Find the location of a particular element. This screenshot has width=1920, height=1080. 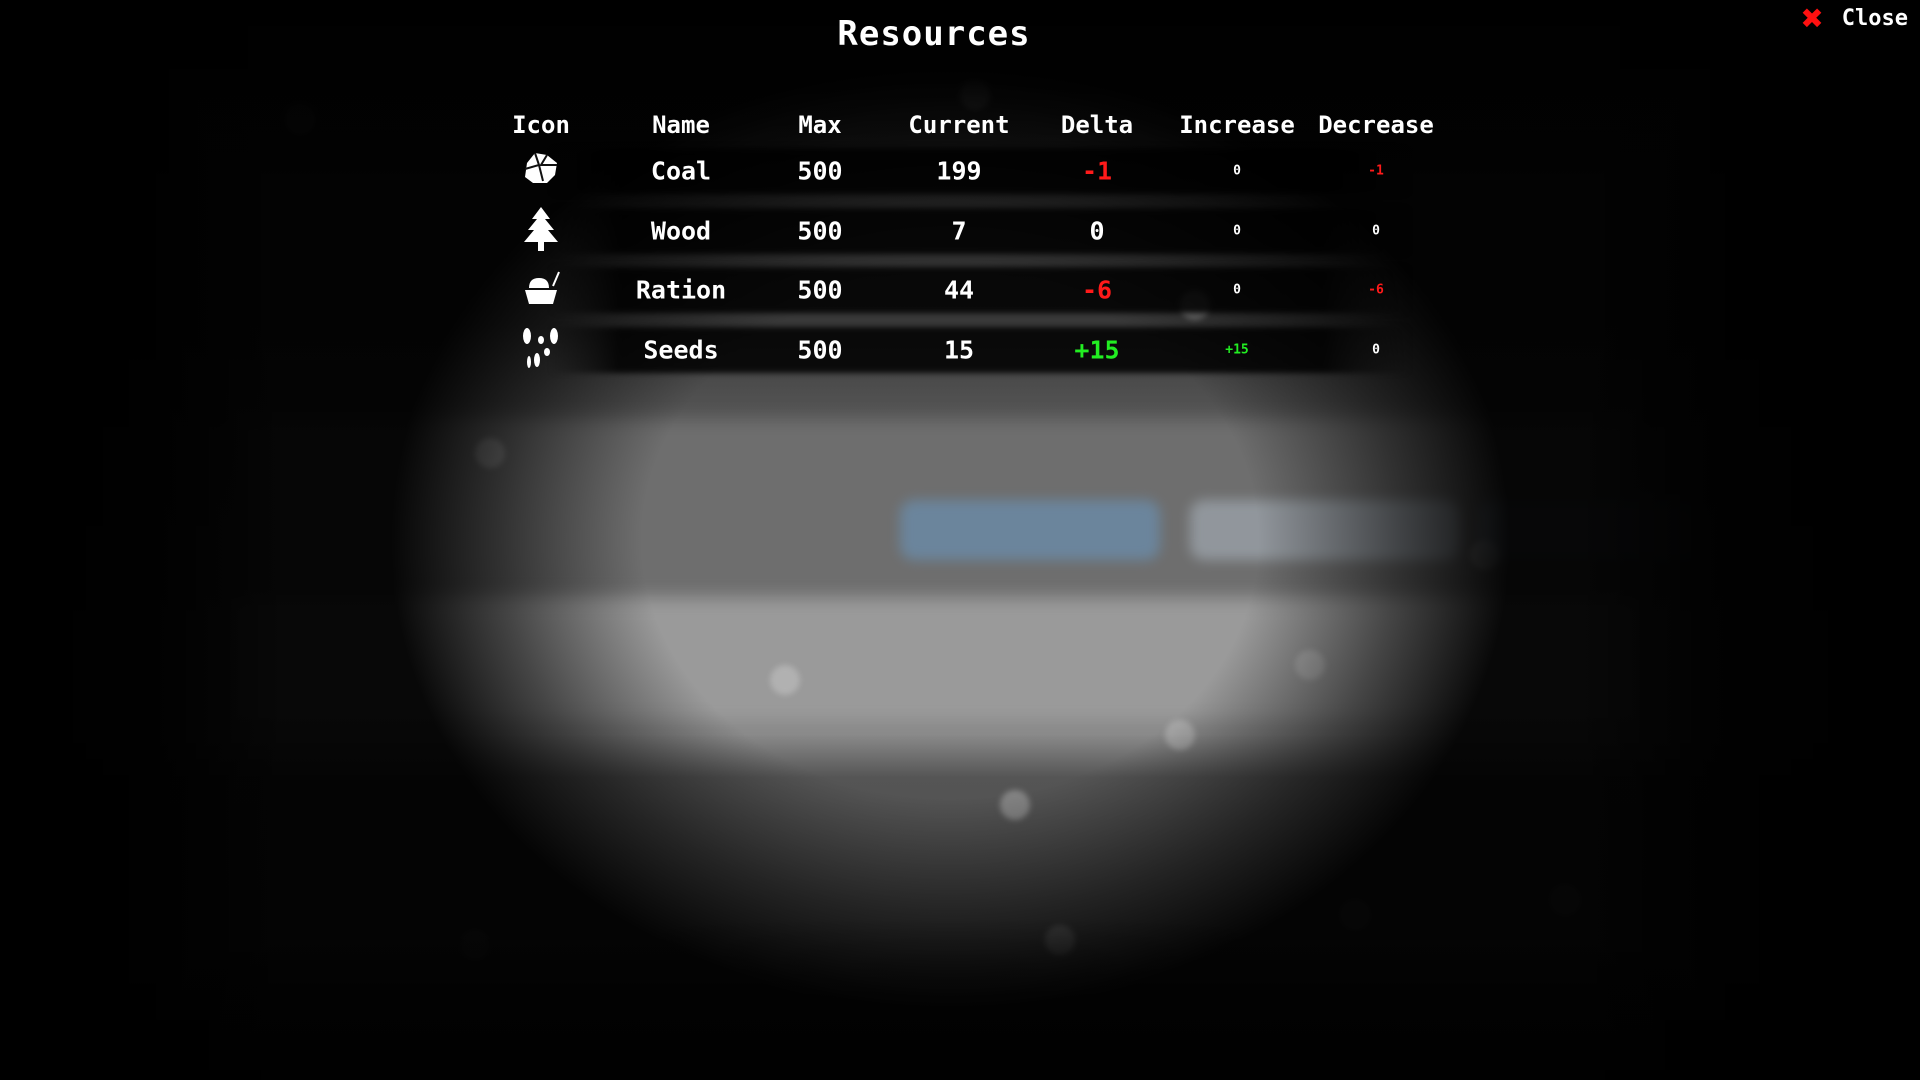

cell-name: Coal is located at coordinates (681, 171).